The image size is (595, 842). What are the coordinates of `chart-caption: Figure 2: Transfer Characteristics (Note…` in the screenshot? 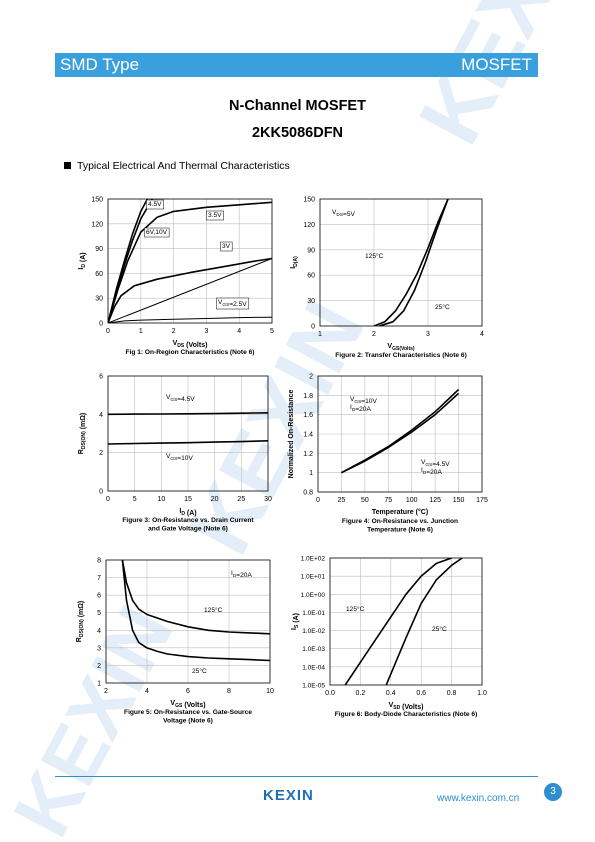 It's located at (401, 355).